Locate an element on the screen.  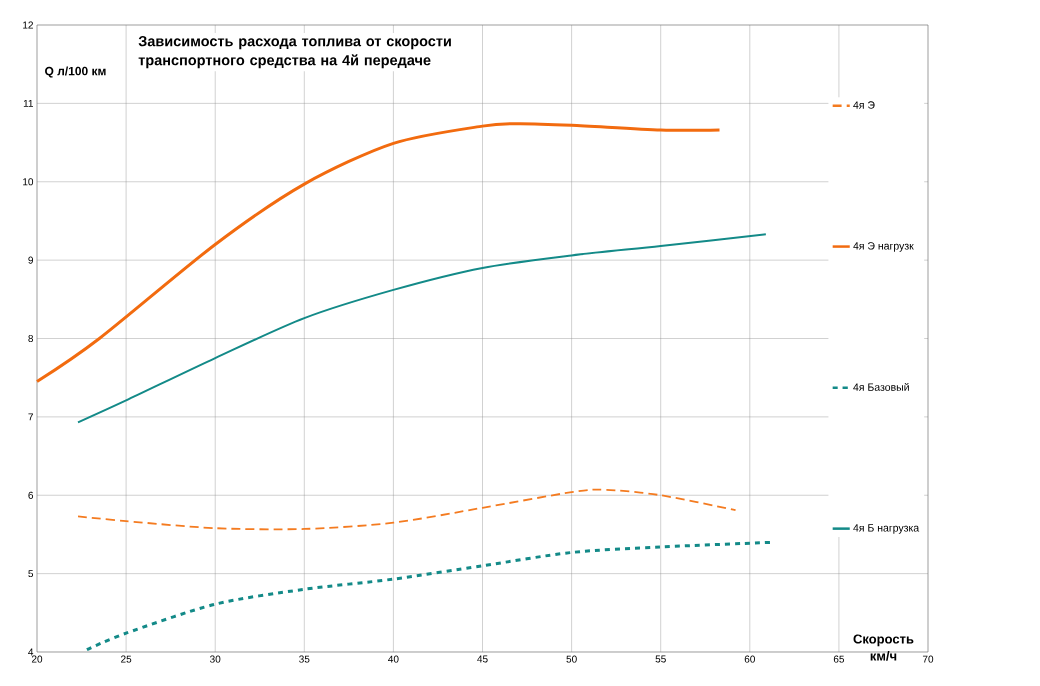
x-tick-label: 40 is located at coordinates (393, 659).